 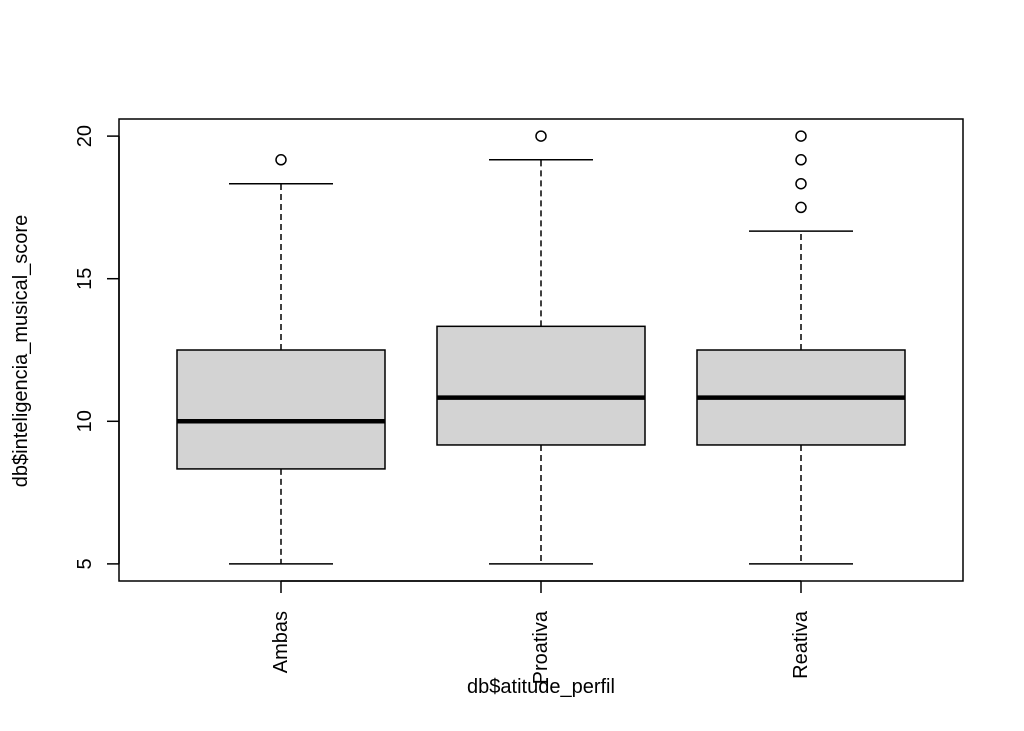 I want to click on x-tick-label: Proativa, so click(x=541, y=647).